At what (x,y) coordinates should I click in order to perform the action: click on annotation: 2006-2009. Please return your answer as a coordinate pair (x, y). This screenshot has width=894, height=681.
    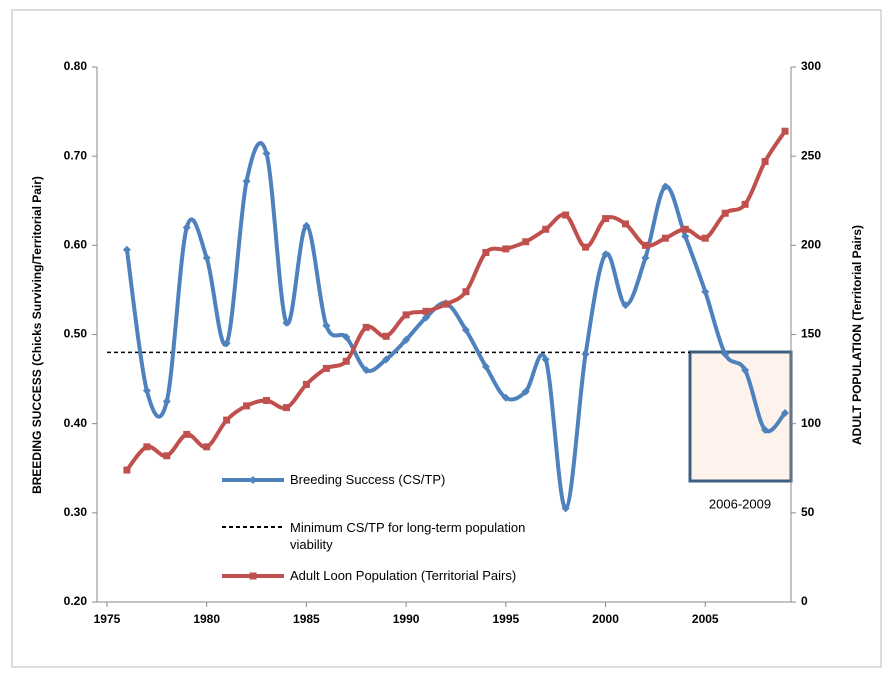
    Looking at the image, I should click on (740, 503).